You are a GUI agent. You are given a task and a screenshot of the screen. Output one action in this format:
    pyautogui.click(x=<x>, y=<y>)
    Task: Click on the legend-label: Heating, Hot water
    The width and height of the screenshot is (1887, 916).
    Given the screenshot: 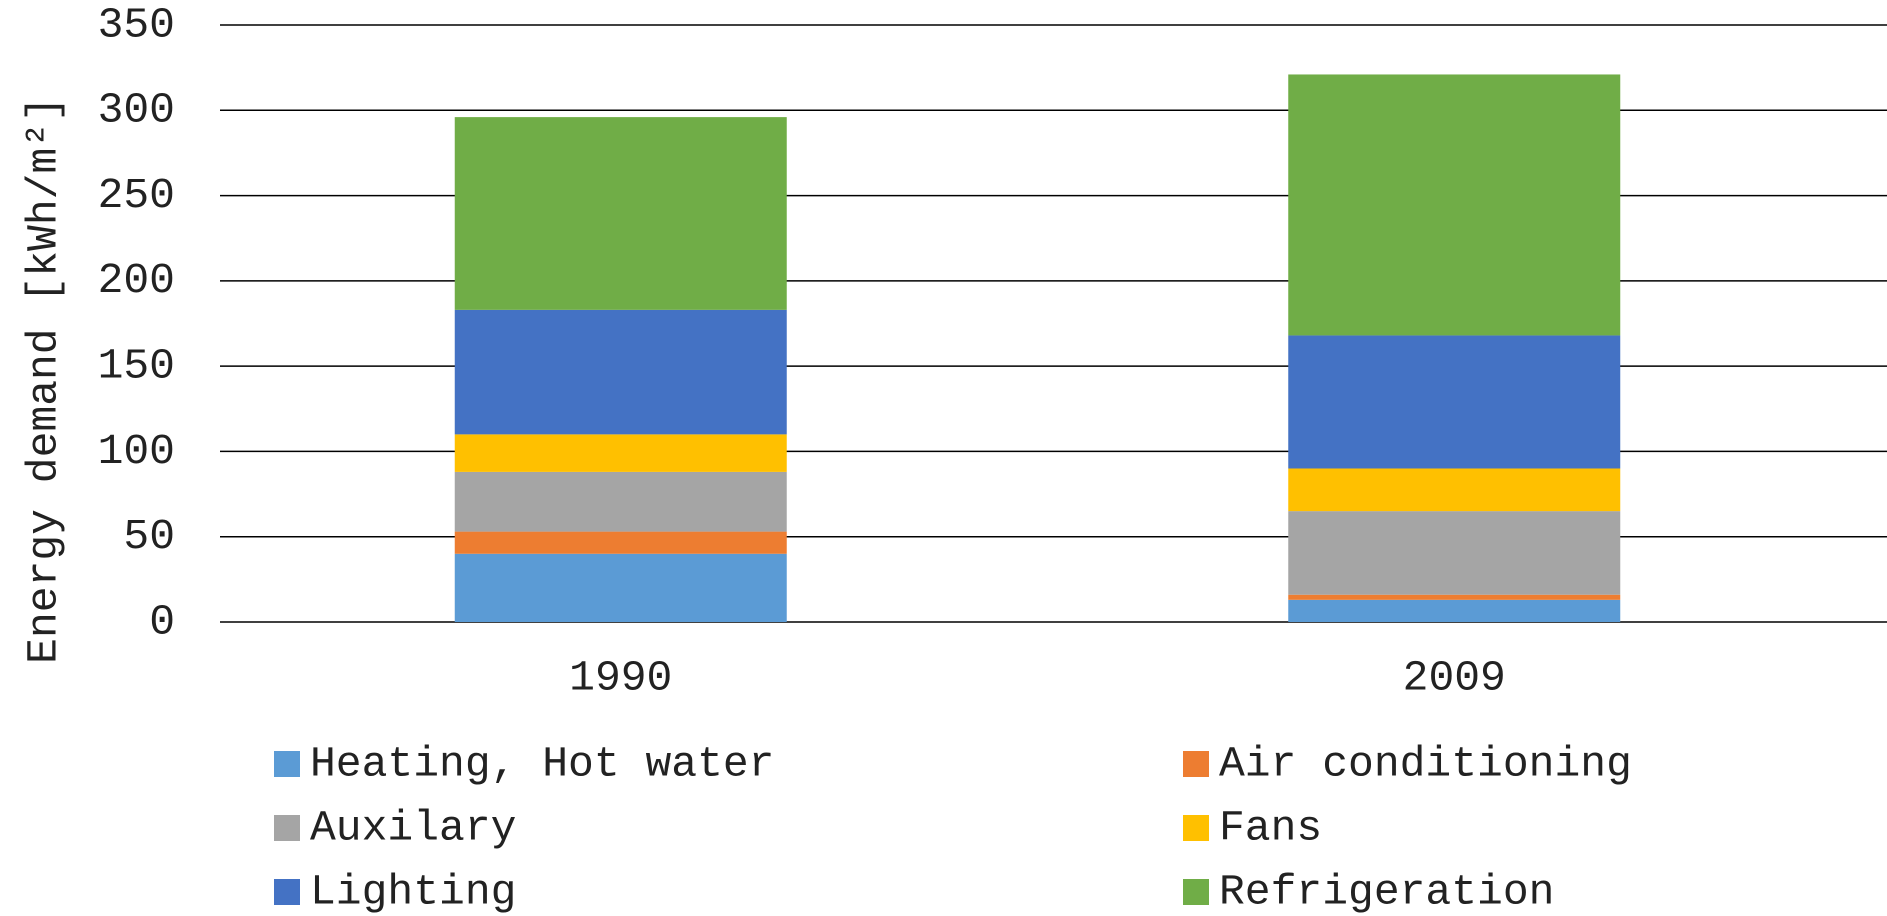 What is the action you would take?
    pyautogui.click(x=542, y=763)
    